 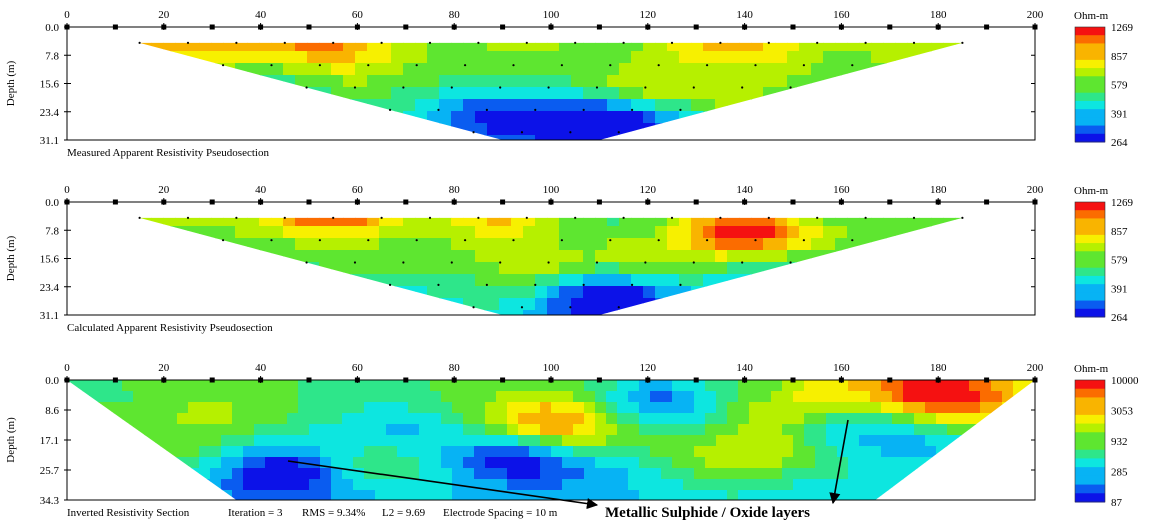 What do you see at coordinates (938, 368) in the screenshot?
I see `x-tick-label: 180` at bounding box center [938, 368].